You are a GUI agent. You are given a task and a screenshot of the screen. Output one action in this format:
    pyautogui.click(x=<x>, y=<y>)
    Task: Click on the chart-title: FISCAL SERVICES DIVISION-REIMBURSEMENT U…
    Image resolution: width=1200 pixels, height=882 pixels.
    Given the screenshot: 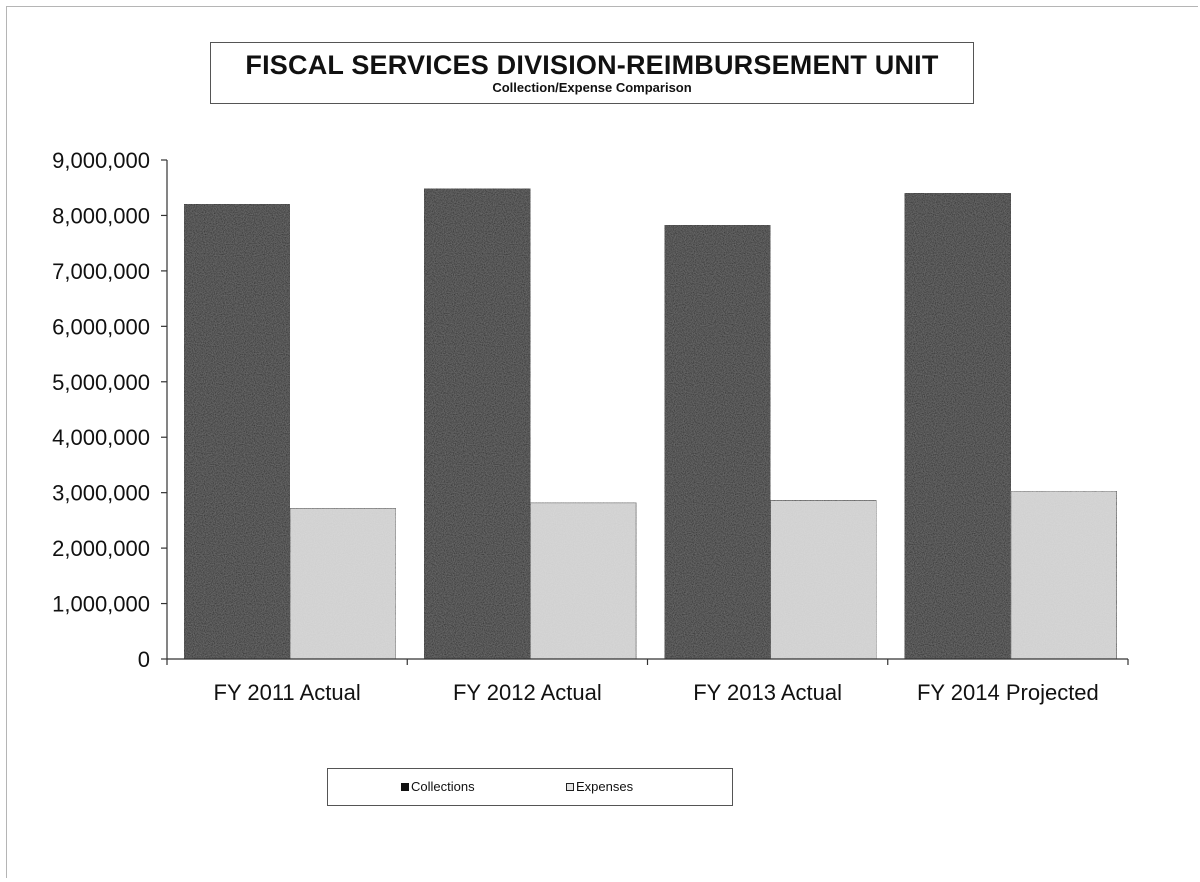 What is the action you would take?
    pyautogui.click(x=592, y=65)
    